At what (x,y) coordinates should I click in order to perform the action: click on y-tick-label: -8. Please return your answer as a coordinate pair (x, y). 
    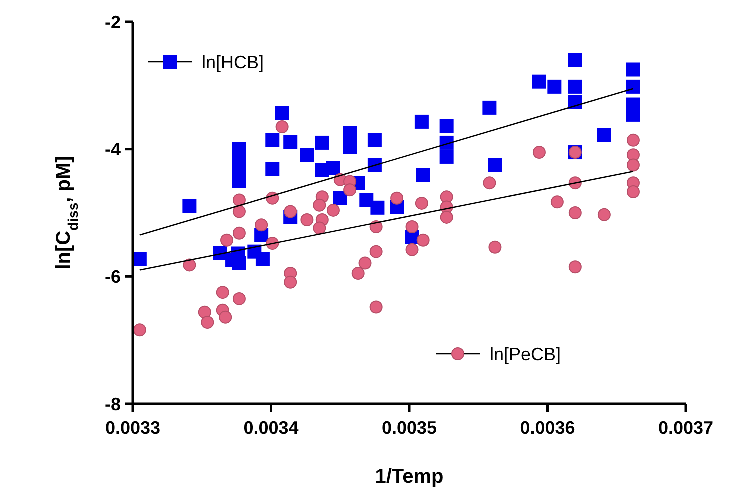
    Looking at the image, I should click on (112, 404).